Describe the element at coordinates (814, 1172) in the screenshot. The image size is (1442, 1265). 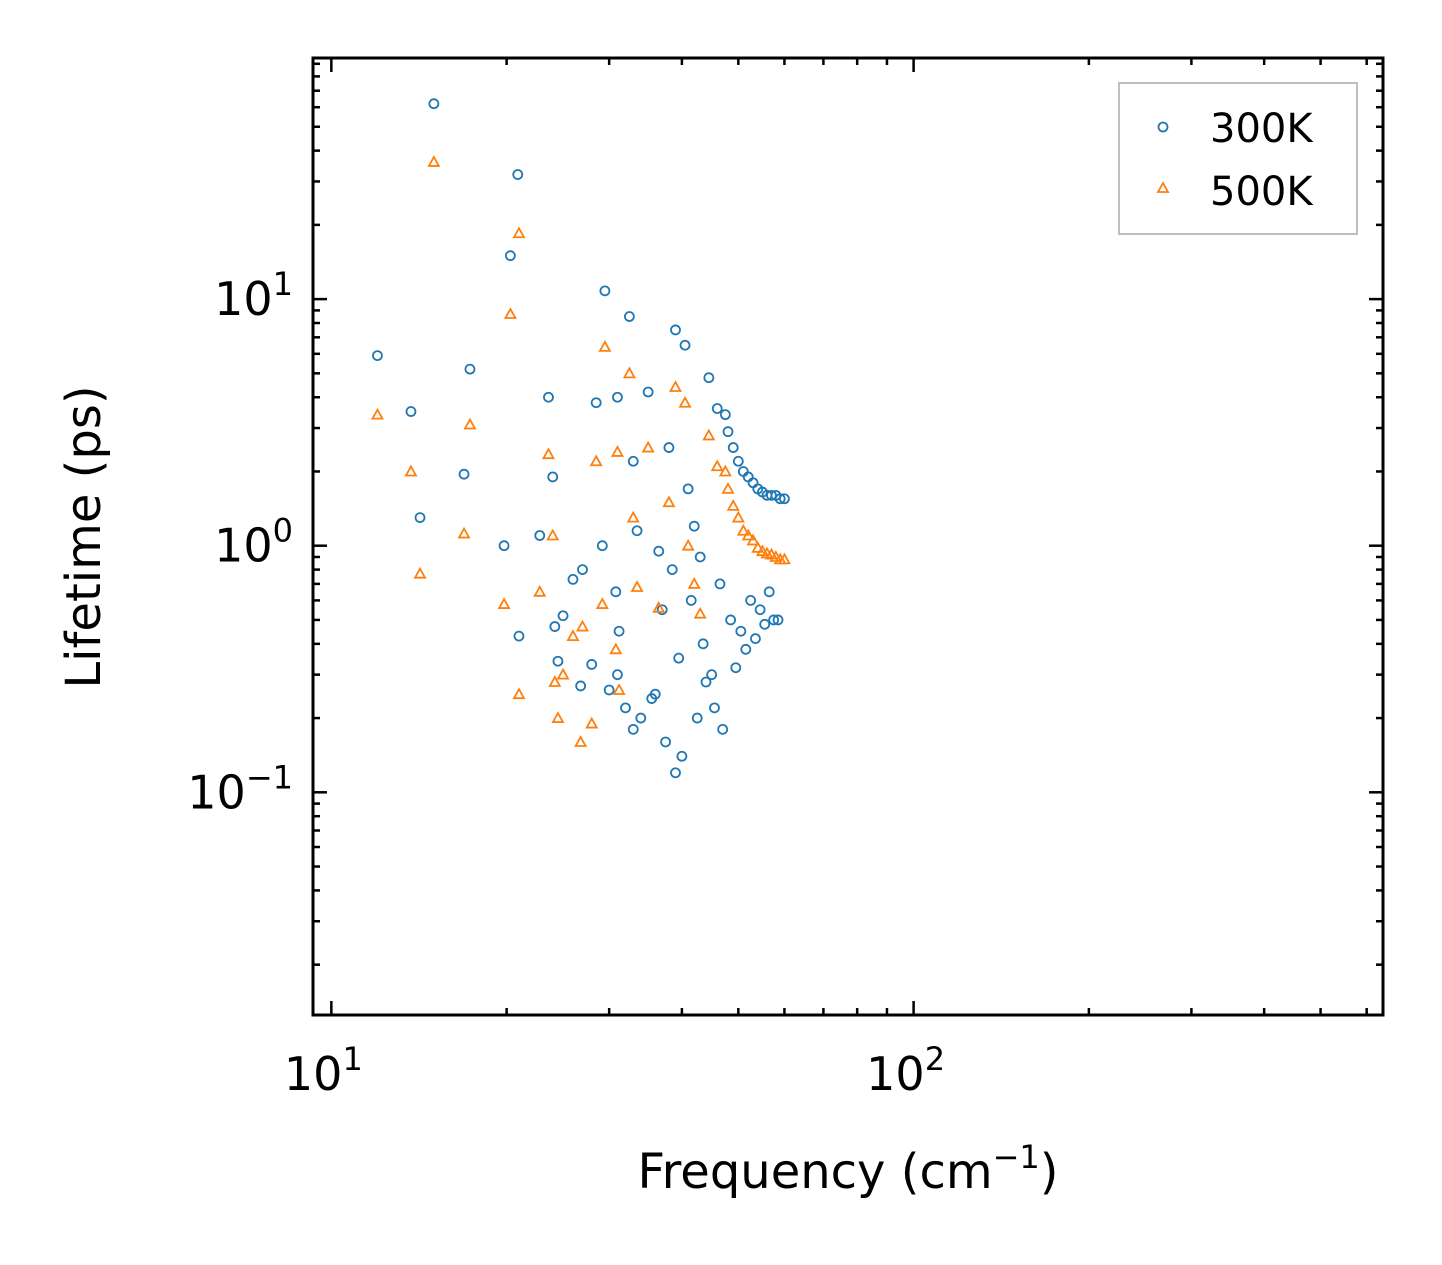
I see `x-axis-label-main: Frequency (cm` at that location.